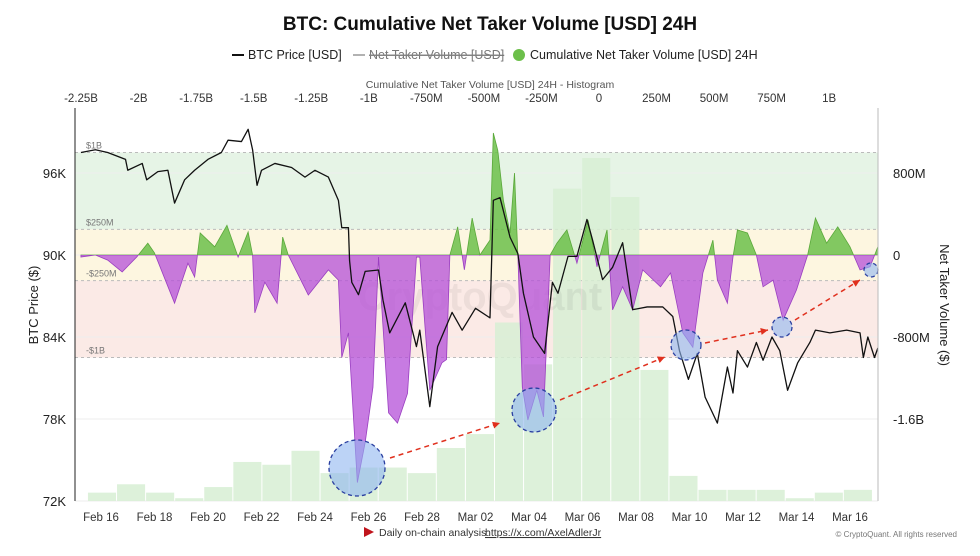  What do you see at coordinates (95, 351) in the screenshot?
I see `band-label: -$1B` at bounding box center [95, 351].